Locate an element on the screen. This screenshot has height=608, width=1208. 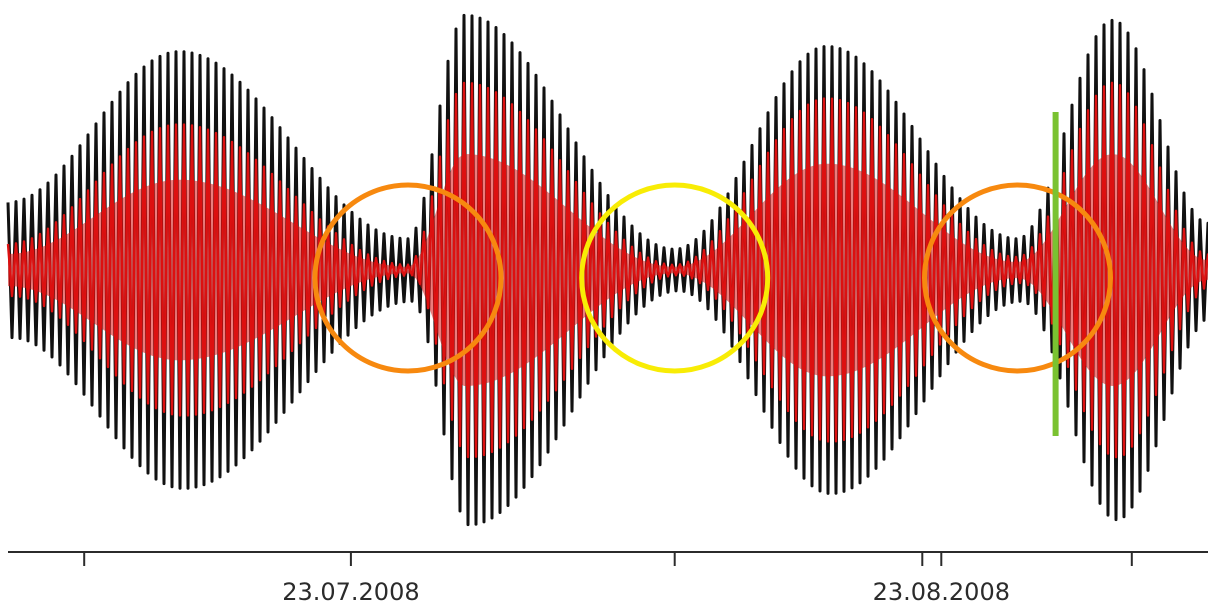
x-axis-ticks is located at coordinates (608, 559).